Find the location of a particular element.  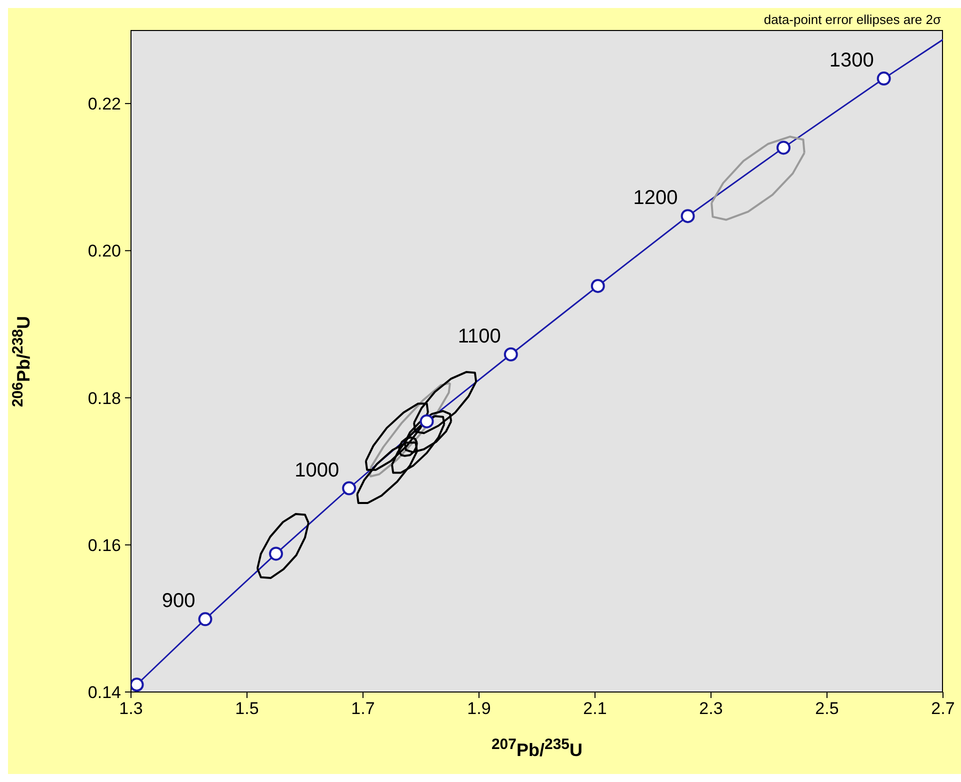

x-tick-label: 1.9 is located at coordinates (479, 708).